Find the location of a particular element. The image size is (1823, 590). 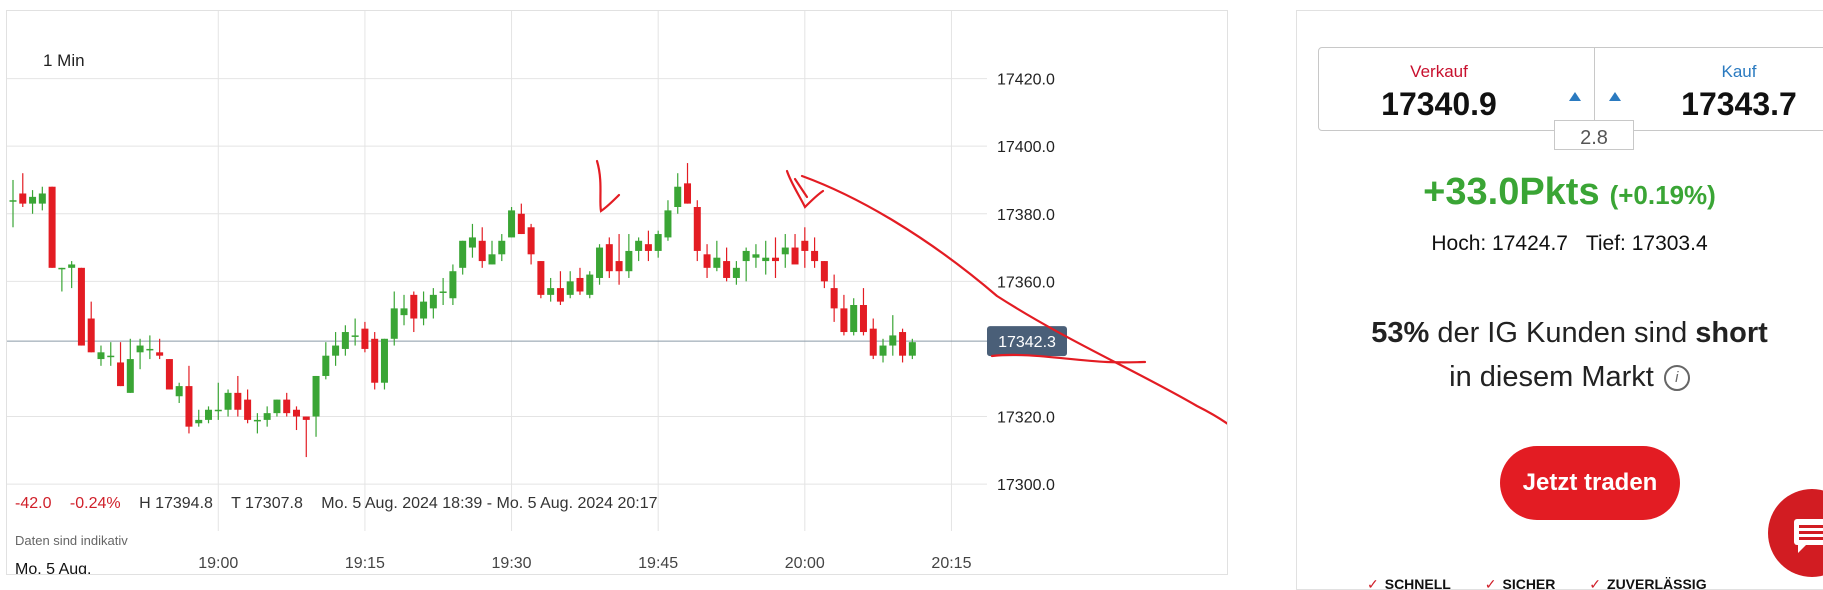

x-tick-label: 20:00 is located at coordinates (805, 563).